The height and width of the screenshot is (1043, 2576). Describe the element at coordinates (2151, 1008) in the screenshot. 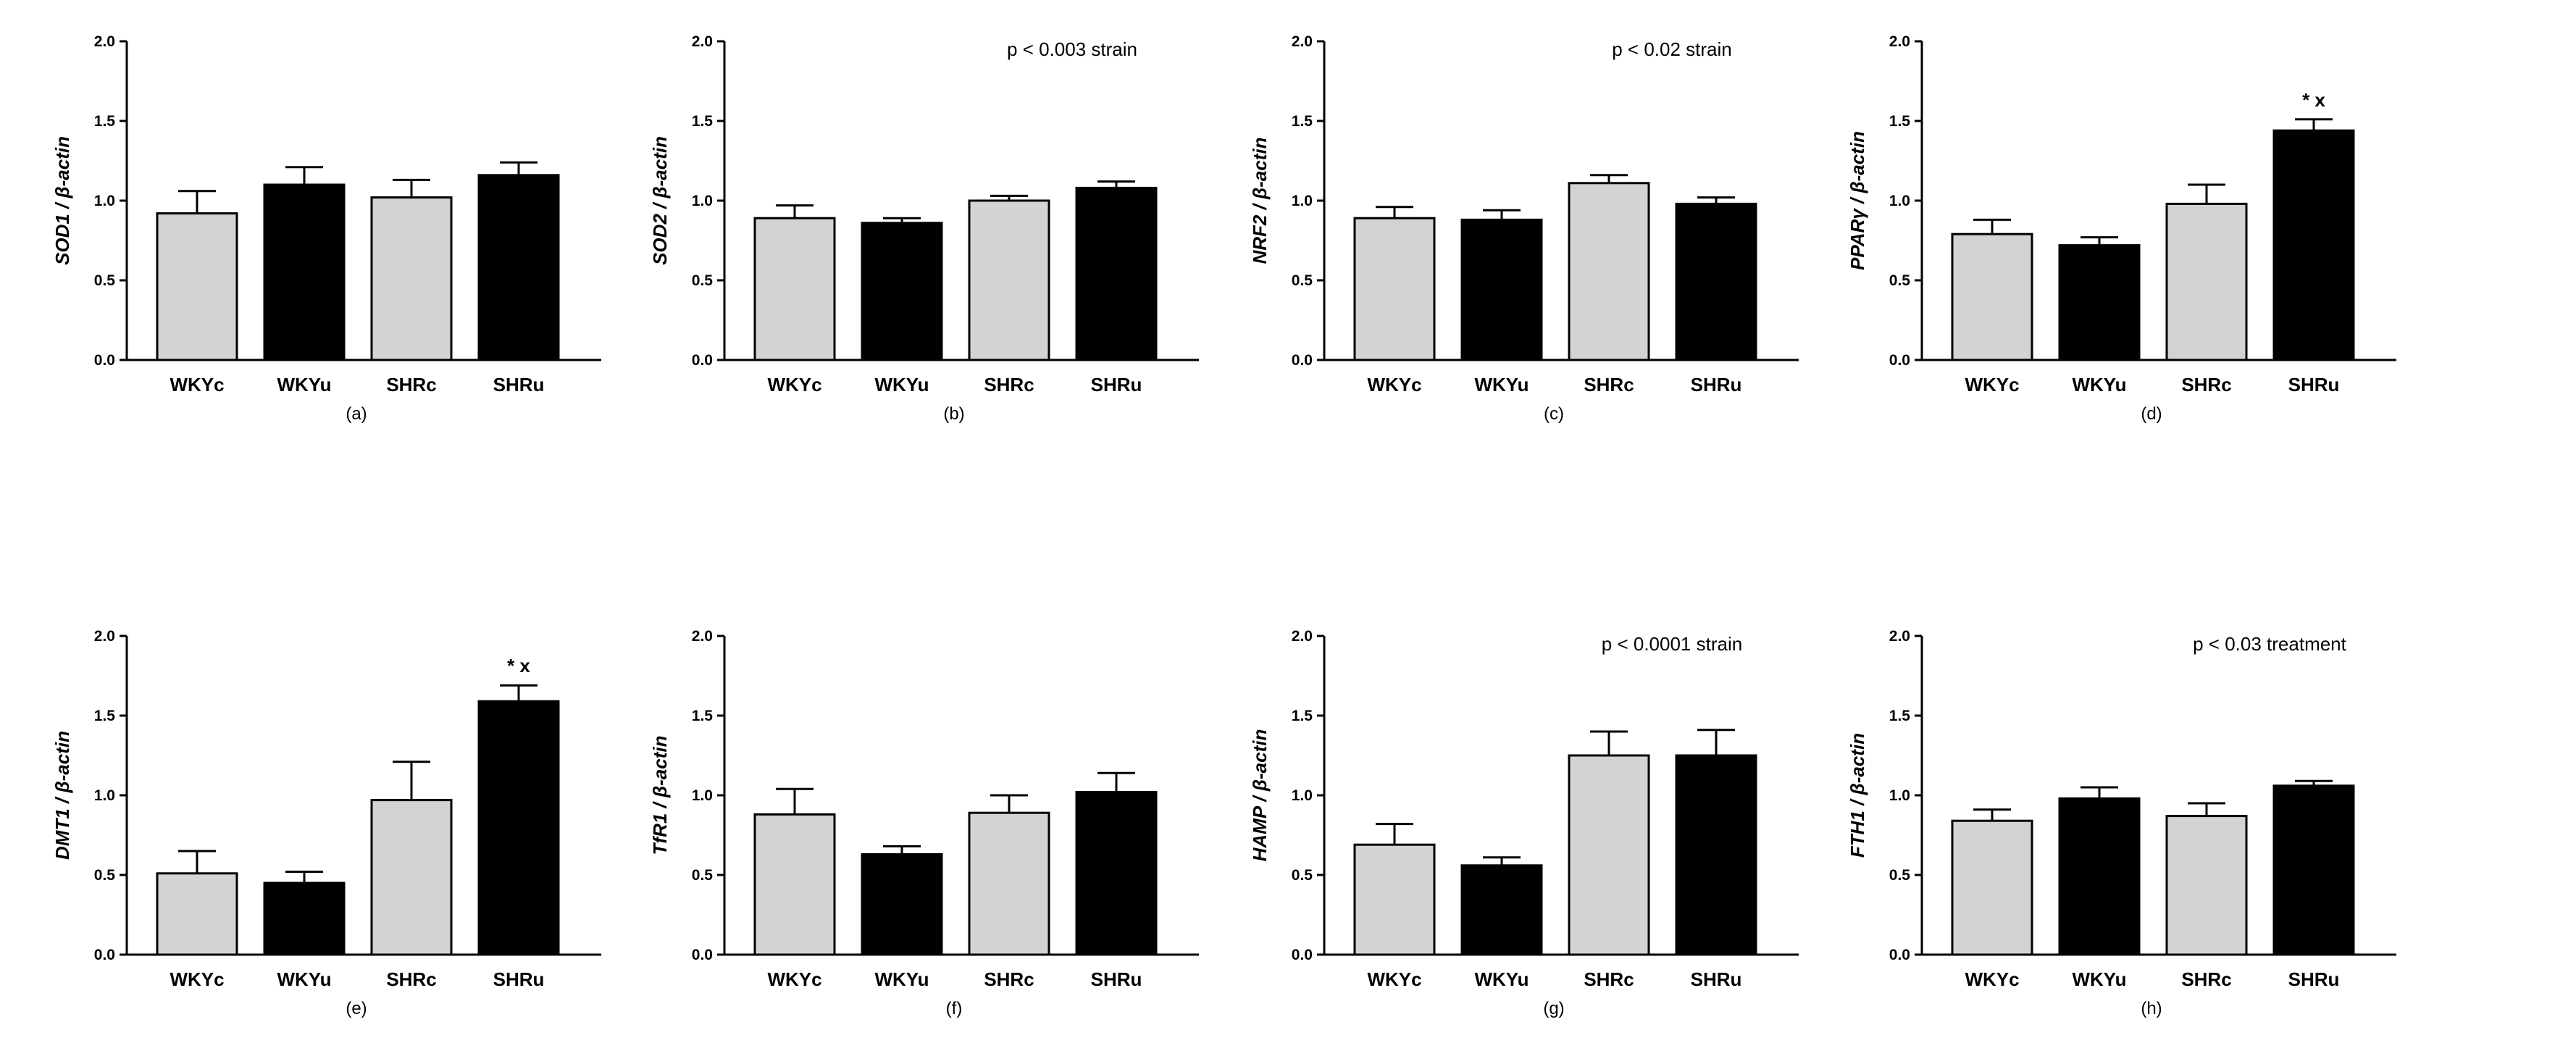

I see `panel-label: (h)` at that location.